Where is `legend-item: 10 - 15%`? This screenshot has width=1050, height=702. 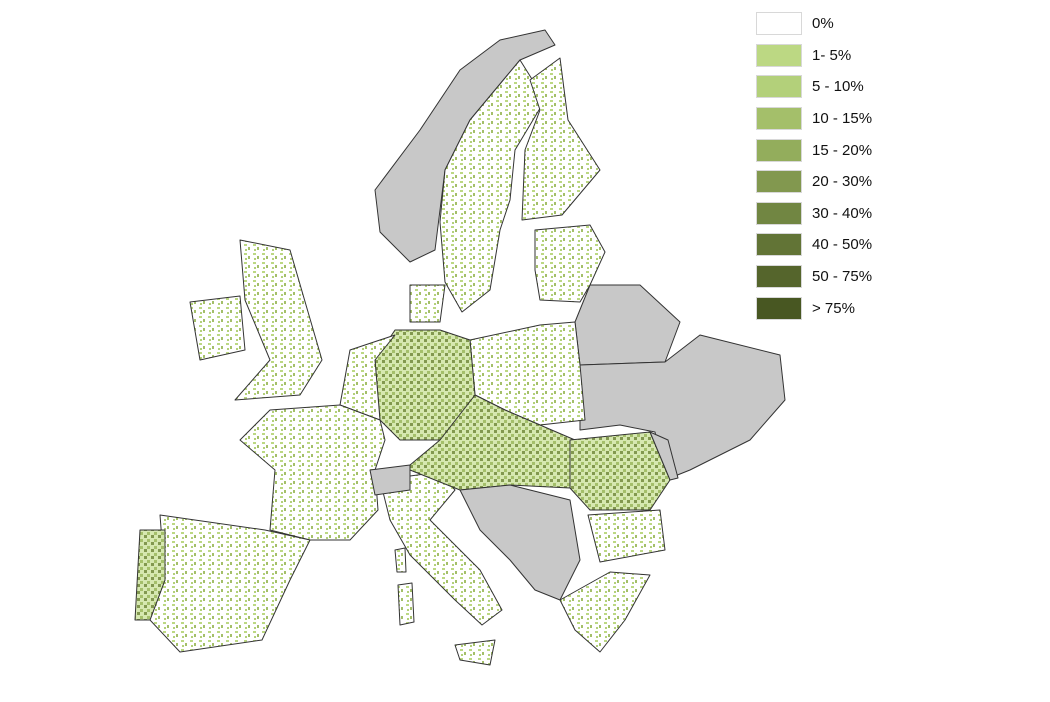 legend-item: 10 - 15% is located at coordinates (814, 119).